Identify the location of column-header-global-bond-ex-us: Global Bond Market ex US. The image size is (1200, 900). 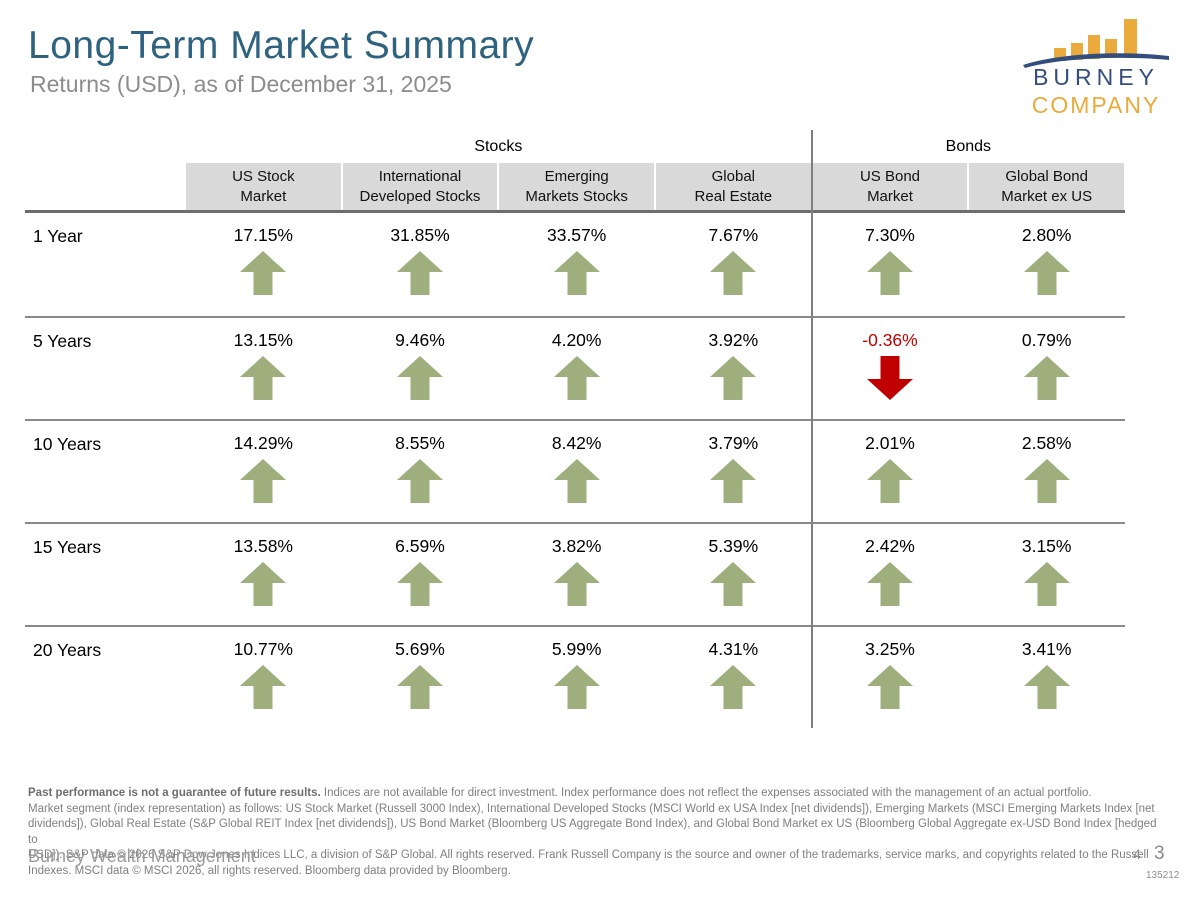
(1046, 186).